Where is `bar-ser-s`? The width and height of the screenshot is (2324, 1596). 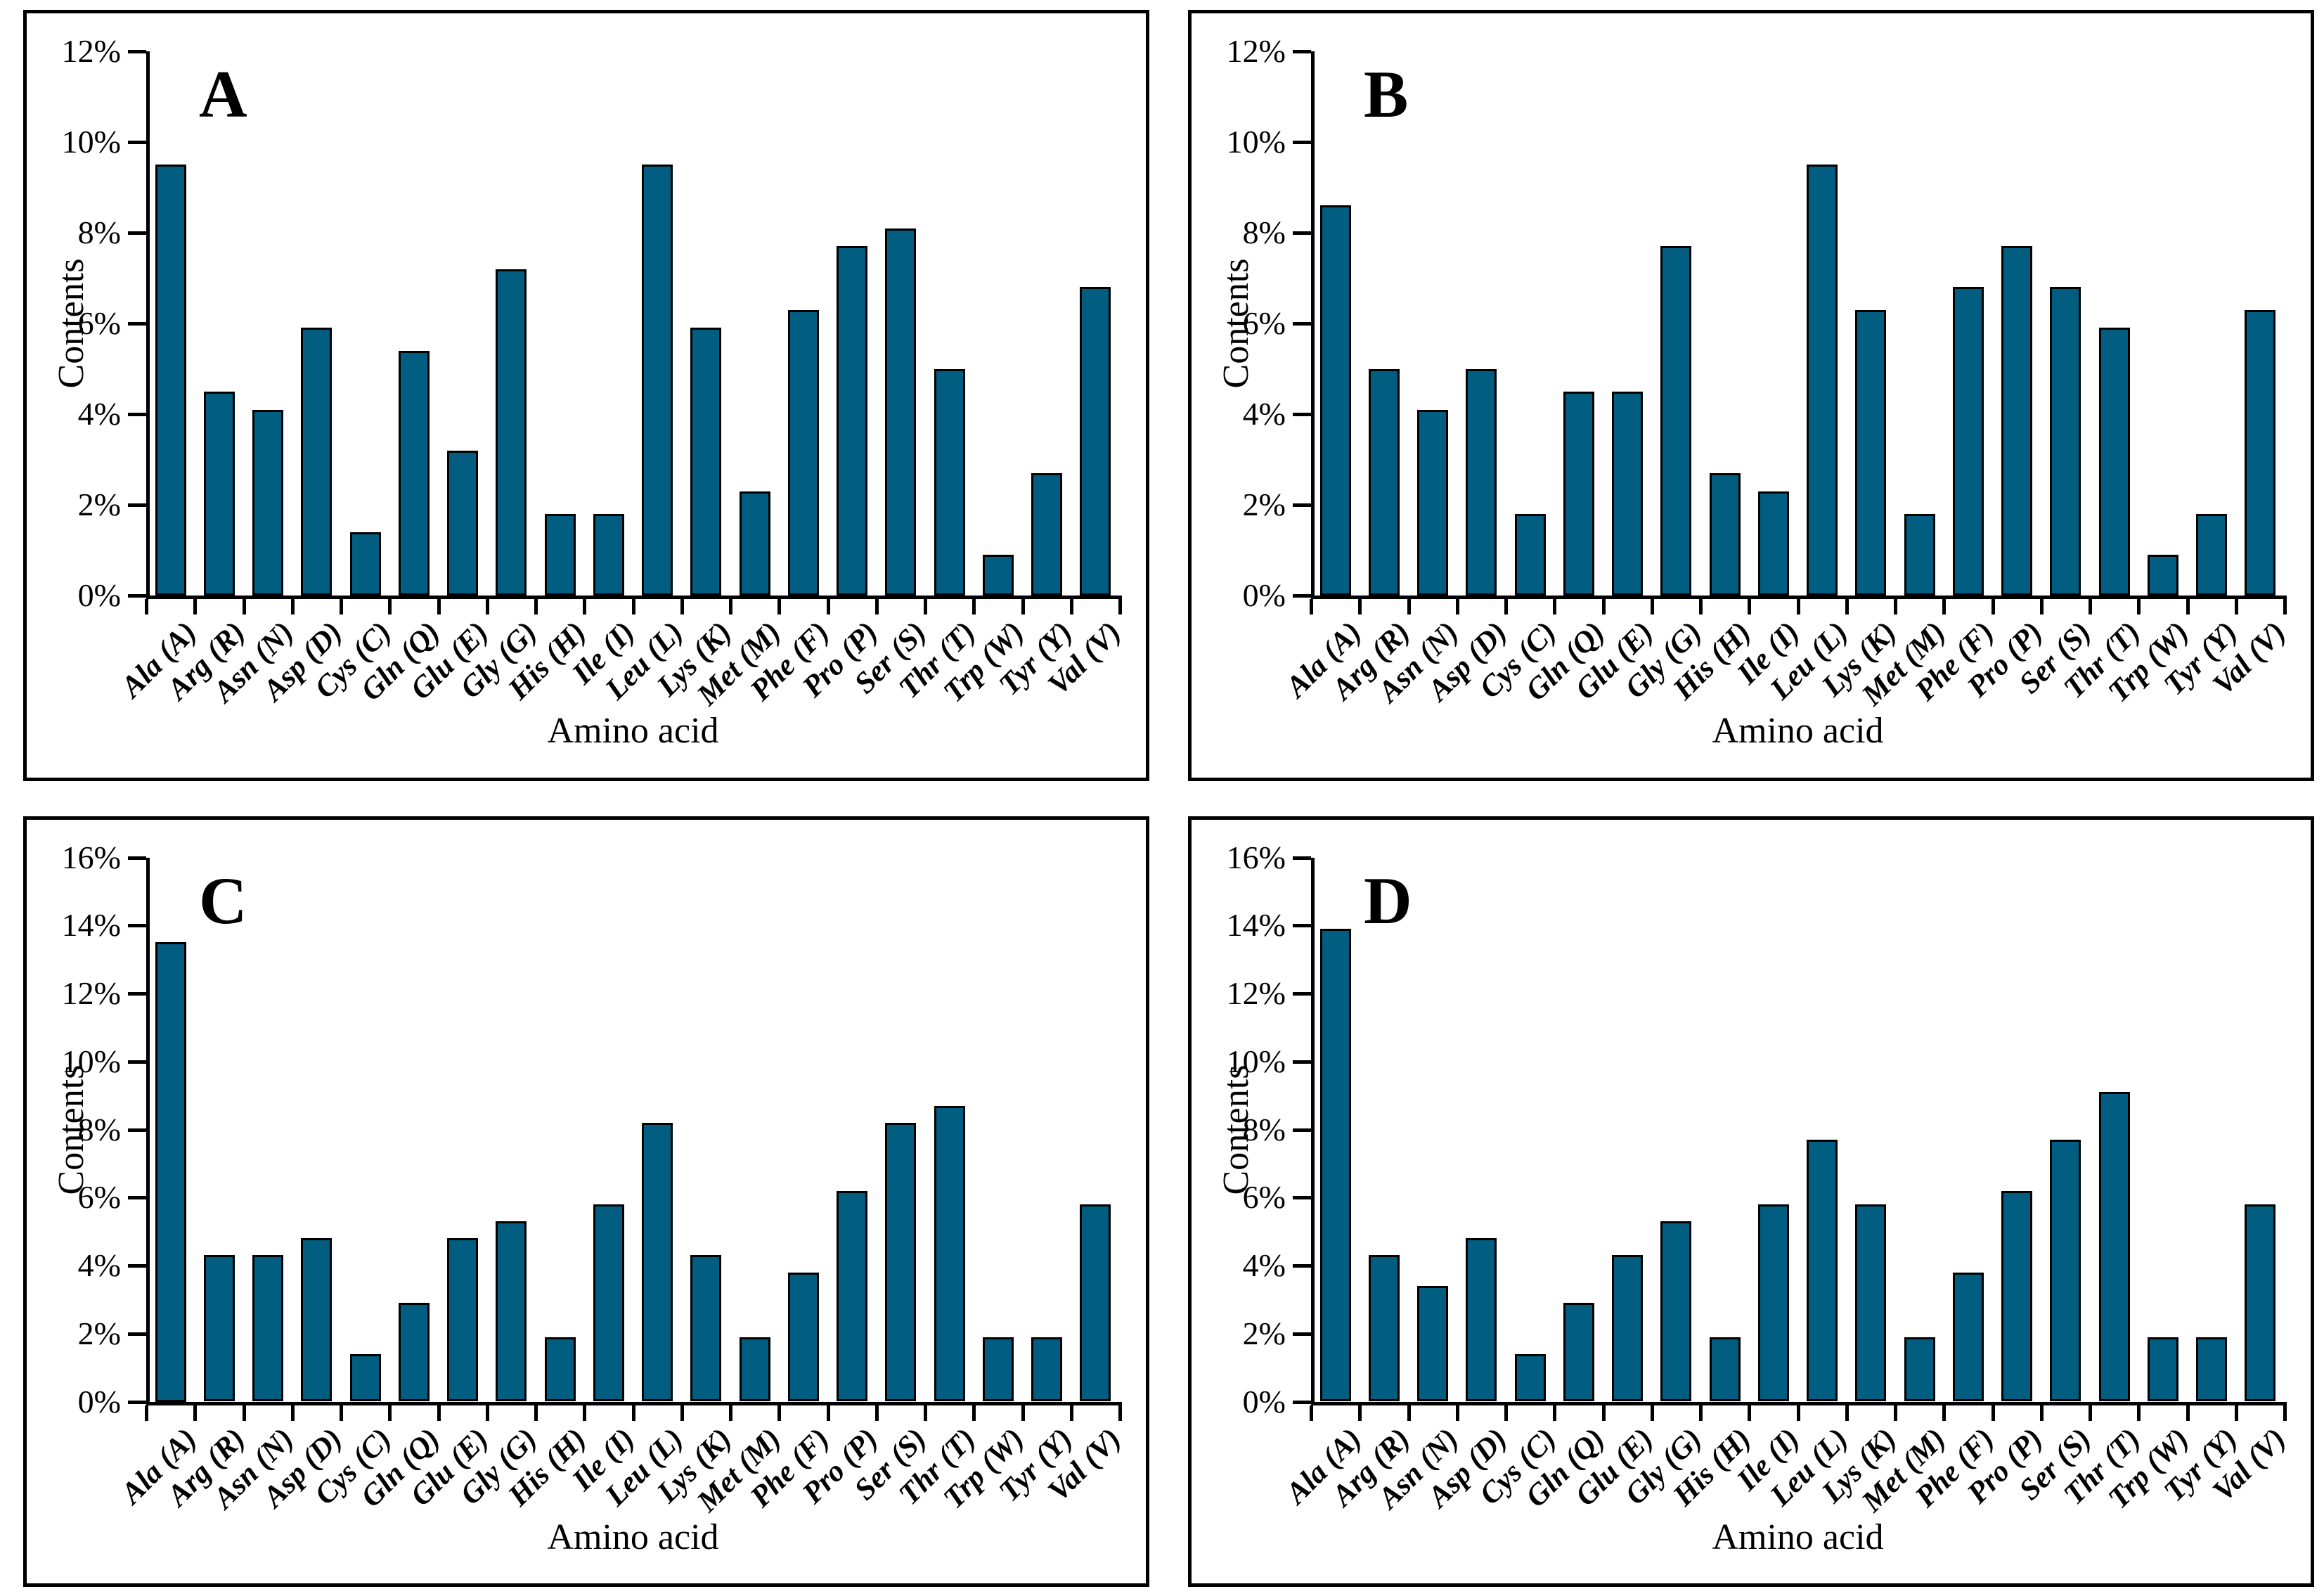
bar-ser-s is located at coordinates (2065, 441).